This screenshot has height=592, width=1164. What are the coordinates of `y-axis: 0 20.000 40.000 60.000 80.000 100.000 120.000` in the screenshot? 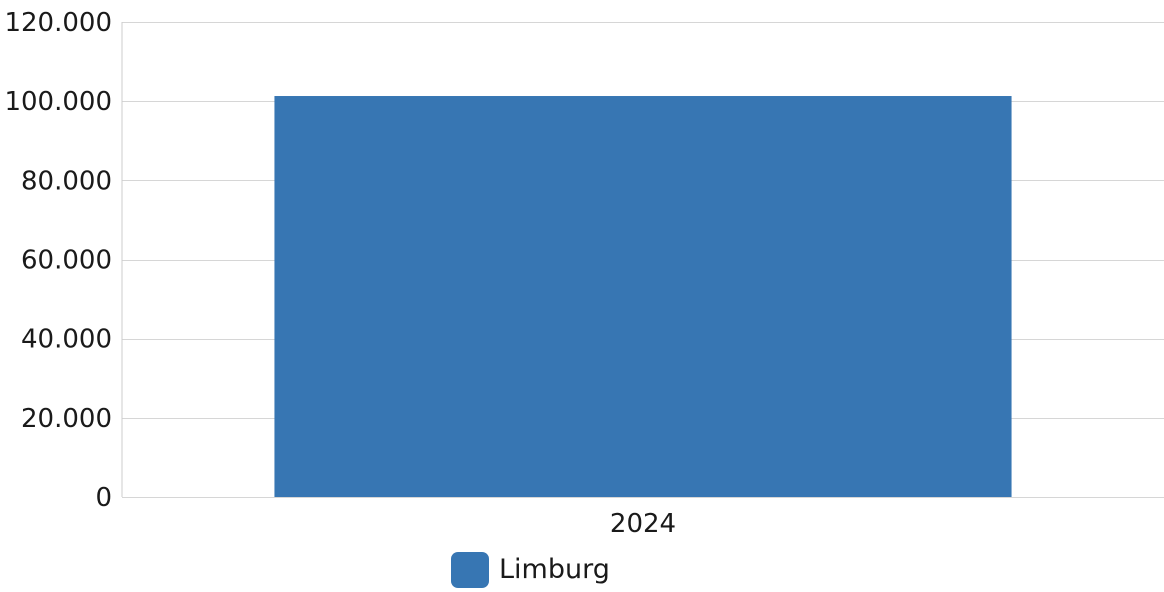 It's located at (63, 260).